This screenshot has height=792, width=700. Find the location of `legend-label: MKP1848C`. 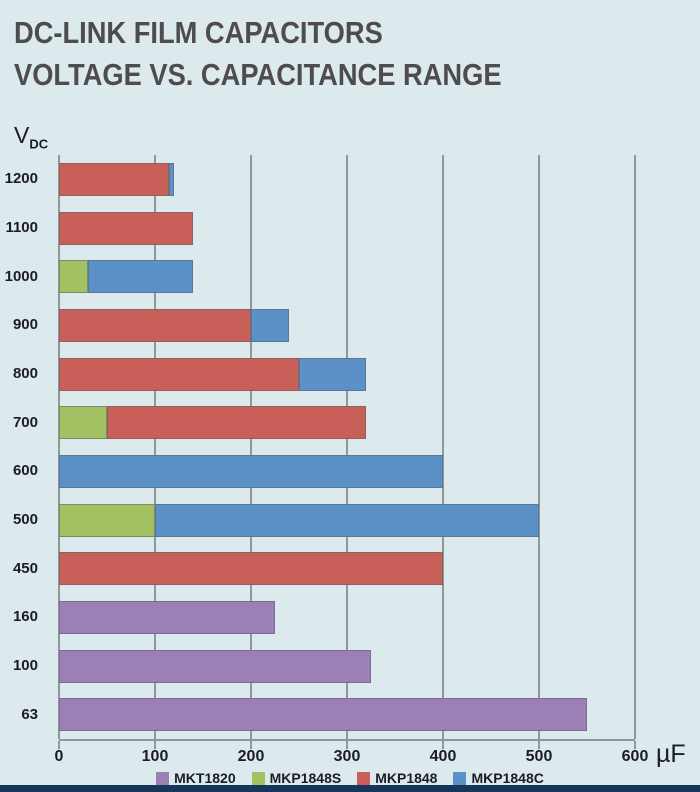

legend-label: MKP1848C is located at coordinates (507, 778).